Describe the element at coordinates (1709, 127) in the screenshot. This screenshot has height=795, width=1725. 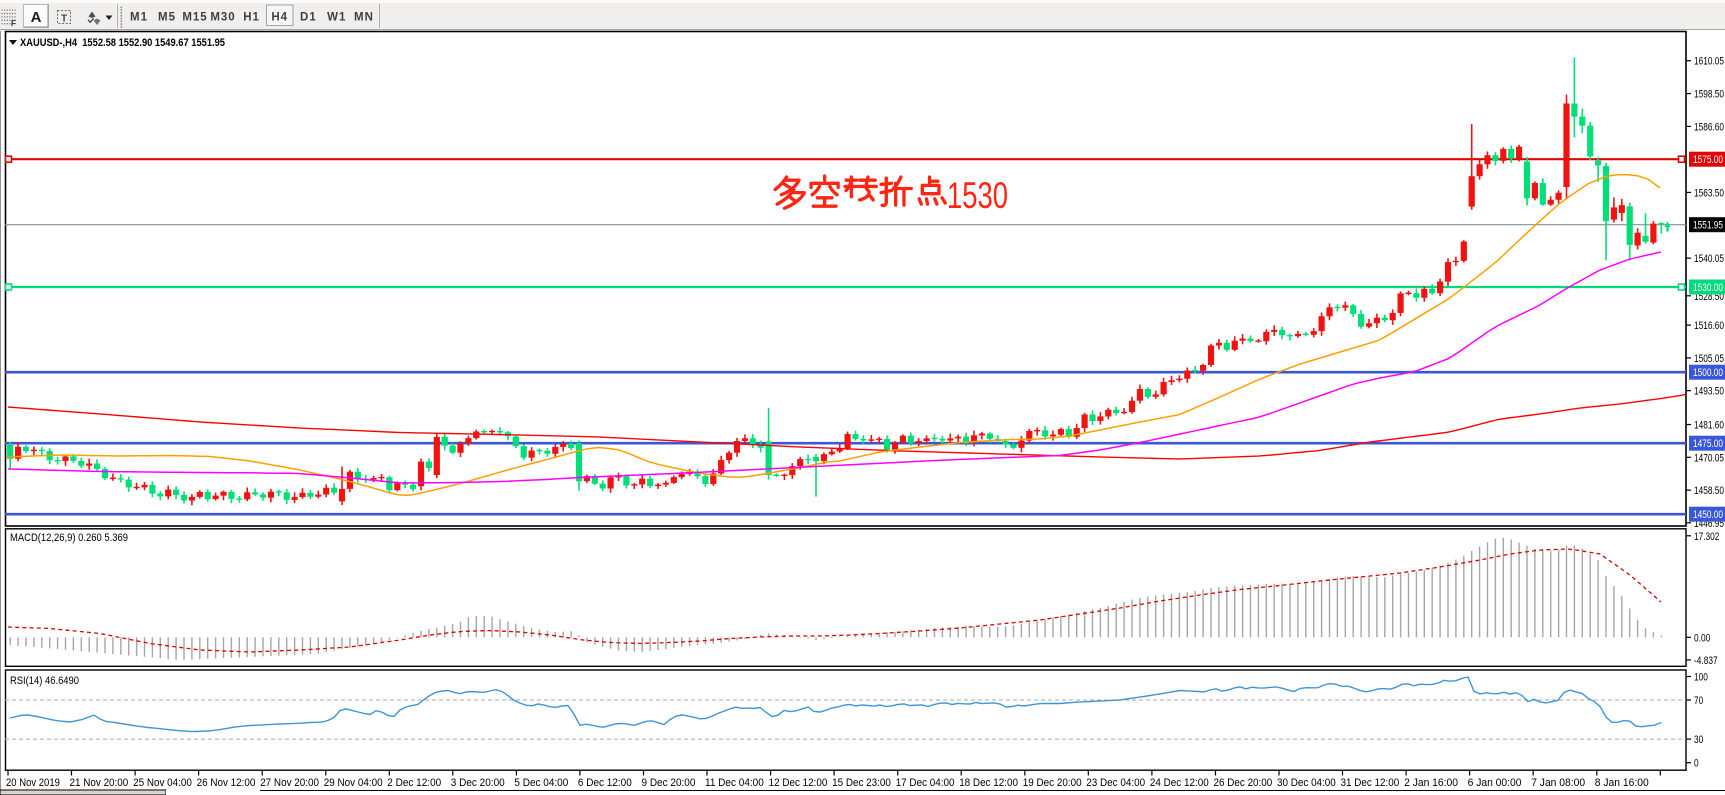
I see `svg-text: 1586.60` at that location.